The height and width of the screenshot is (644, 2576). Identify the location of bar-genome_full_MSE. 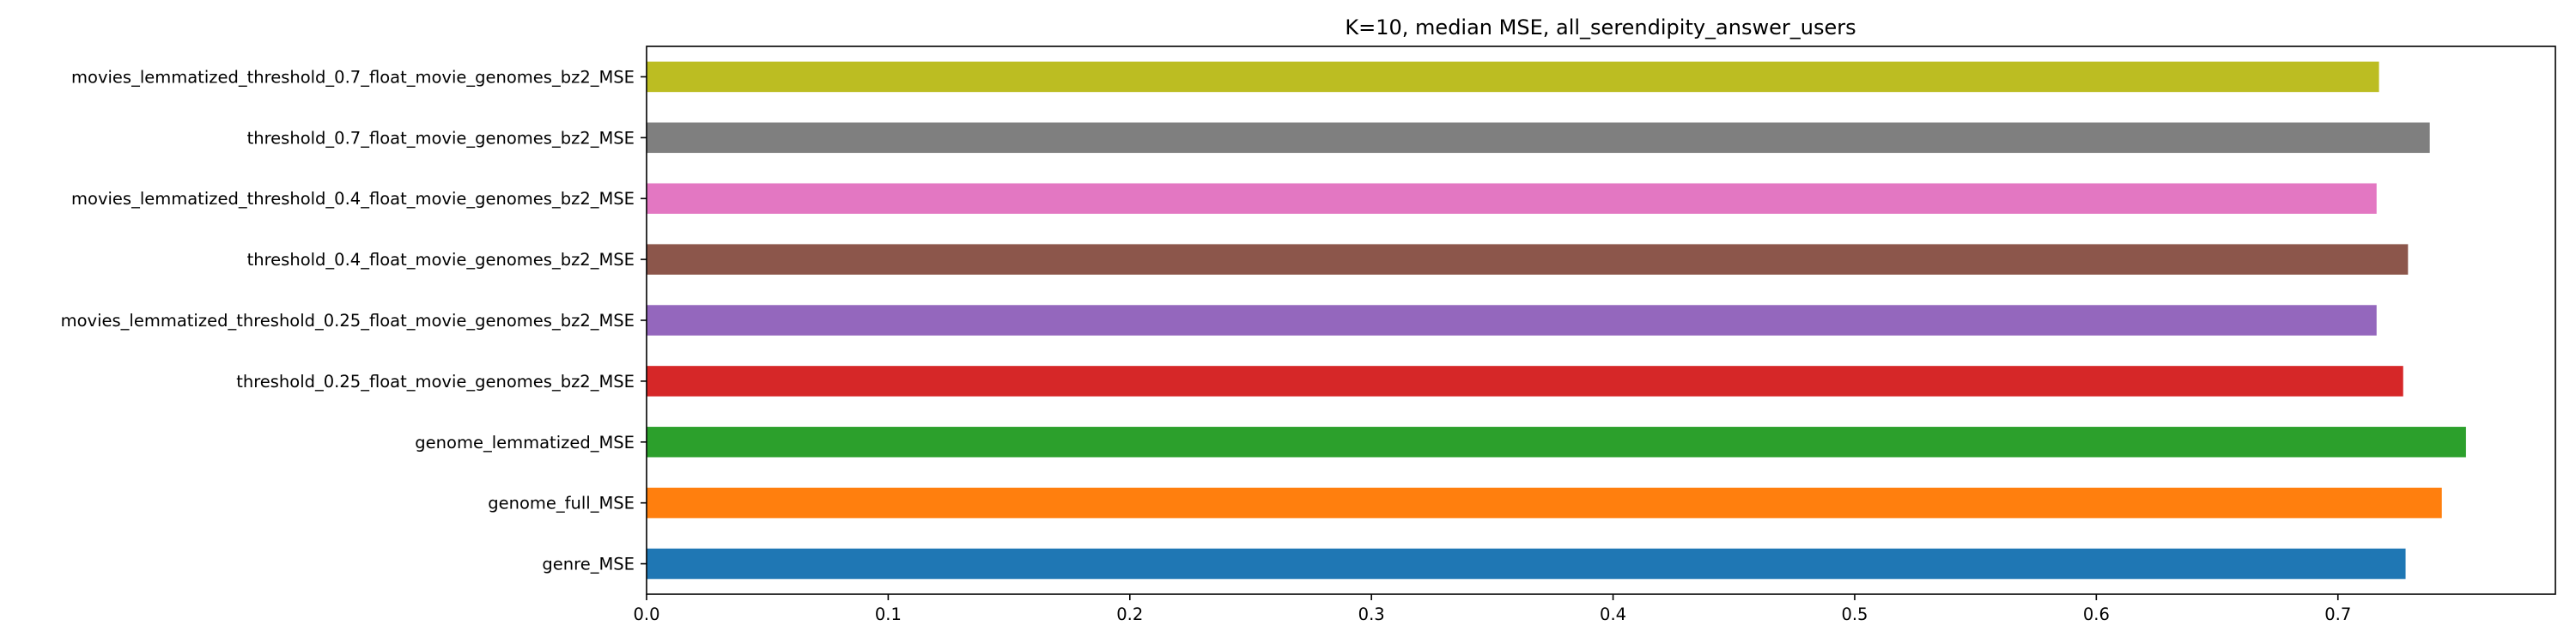
(1544, 503).